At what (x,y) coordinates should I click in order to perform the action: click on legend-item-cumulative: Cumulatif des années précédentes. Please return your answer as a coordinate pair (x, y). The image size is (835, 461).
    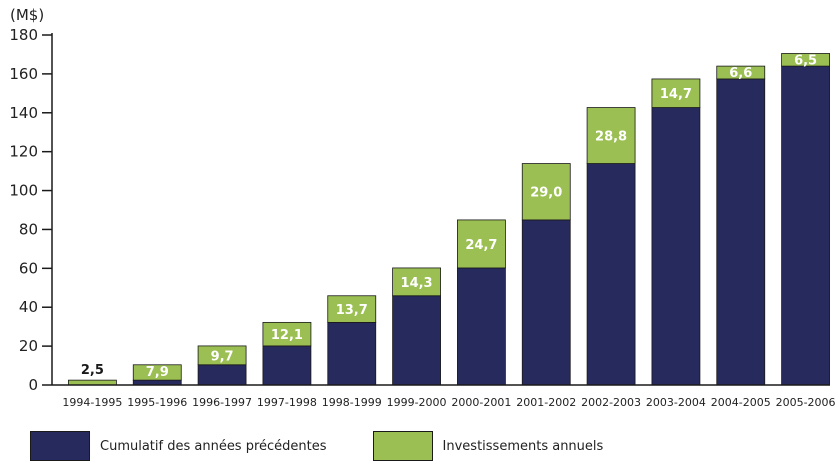
    Looking at the image, I should click on (178, 446).